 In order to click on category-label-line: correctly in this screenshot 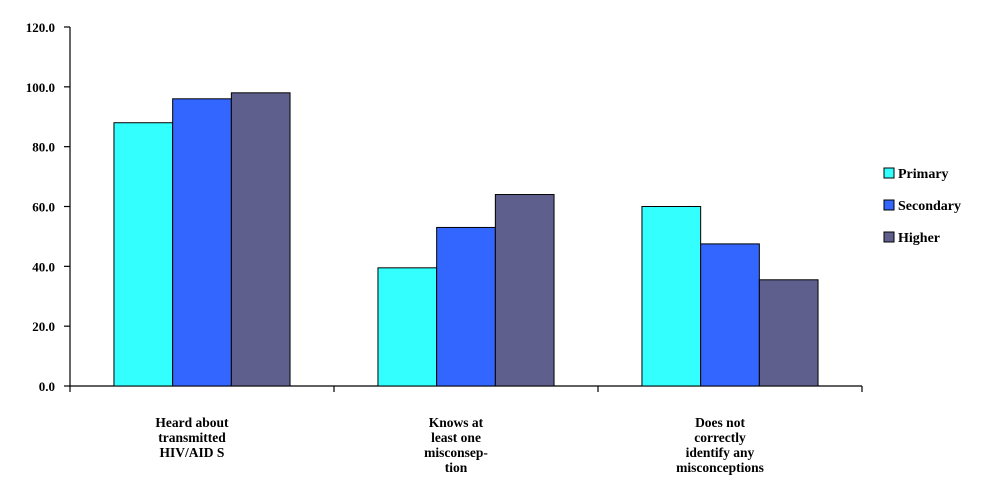, I will do `click(720, 437)`.